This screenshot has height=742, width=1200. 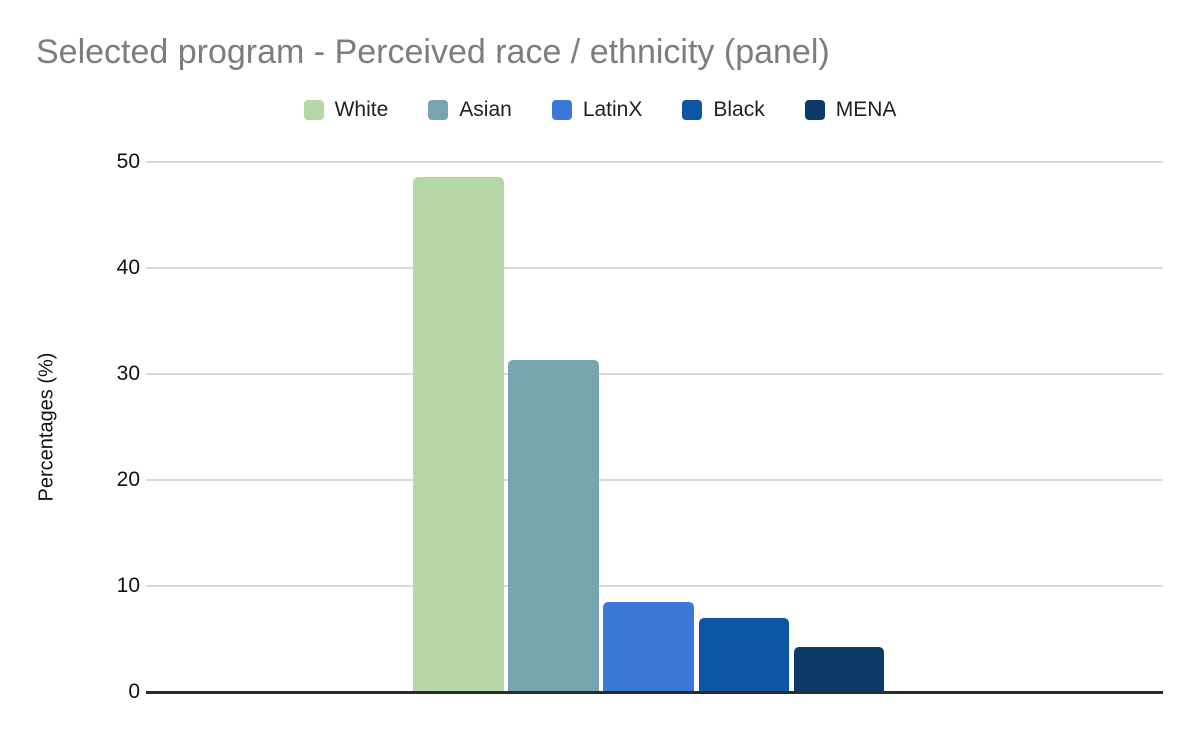 I want to click on y-tick-label-20: 20, so click(x=128, y=479).